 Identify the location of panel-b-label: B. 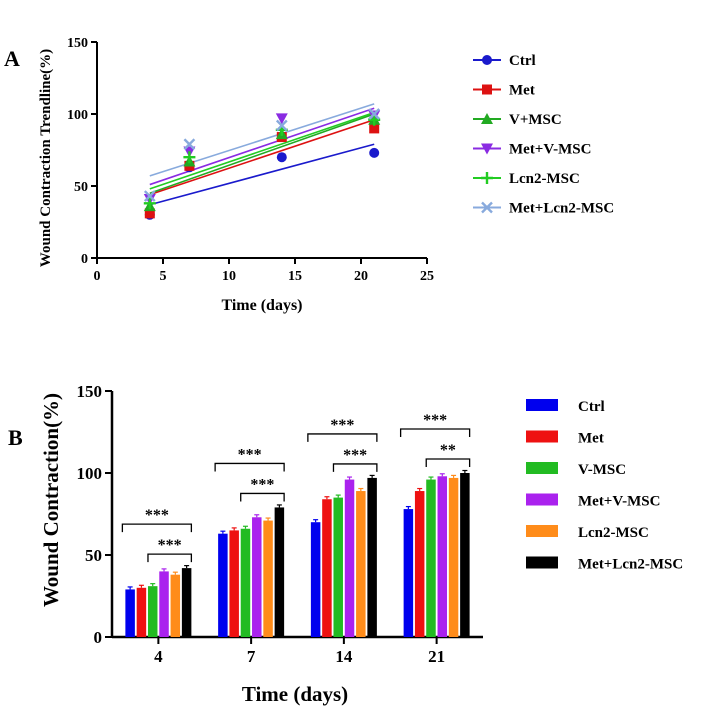
(15, 437).